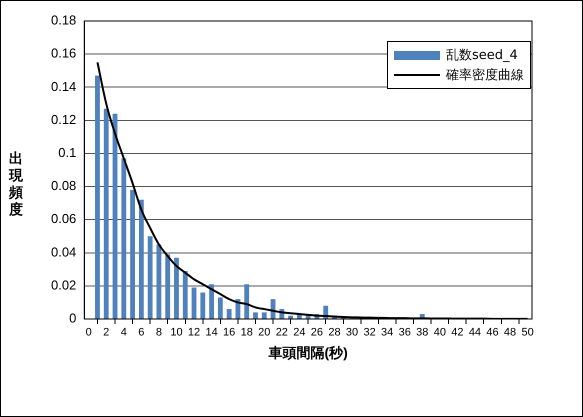  Describe the element at coordinates (63, 53) in the screenshot. I see `y-tick-label: 0.16` at that location.